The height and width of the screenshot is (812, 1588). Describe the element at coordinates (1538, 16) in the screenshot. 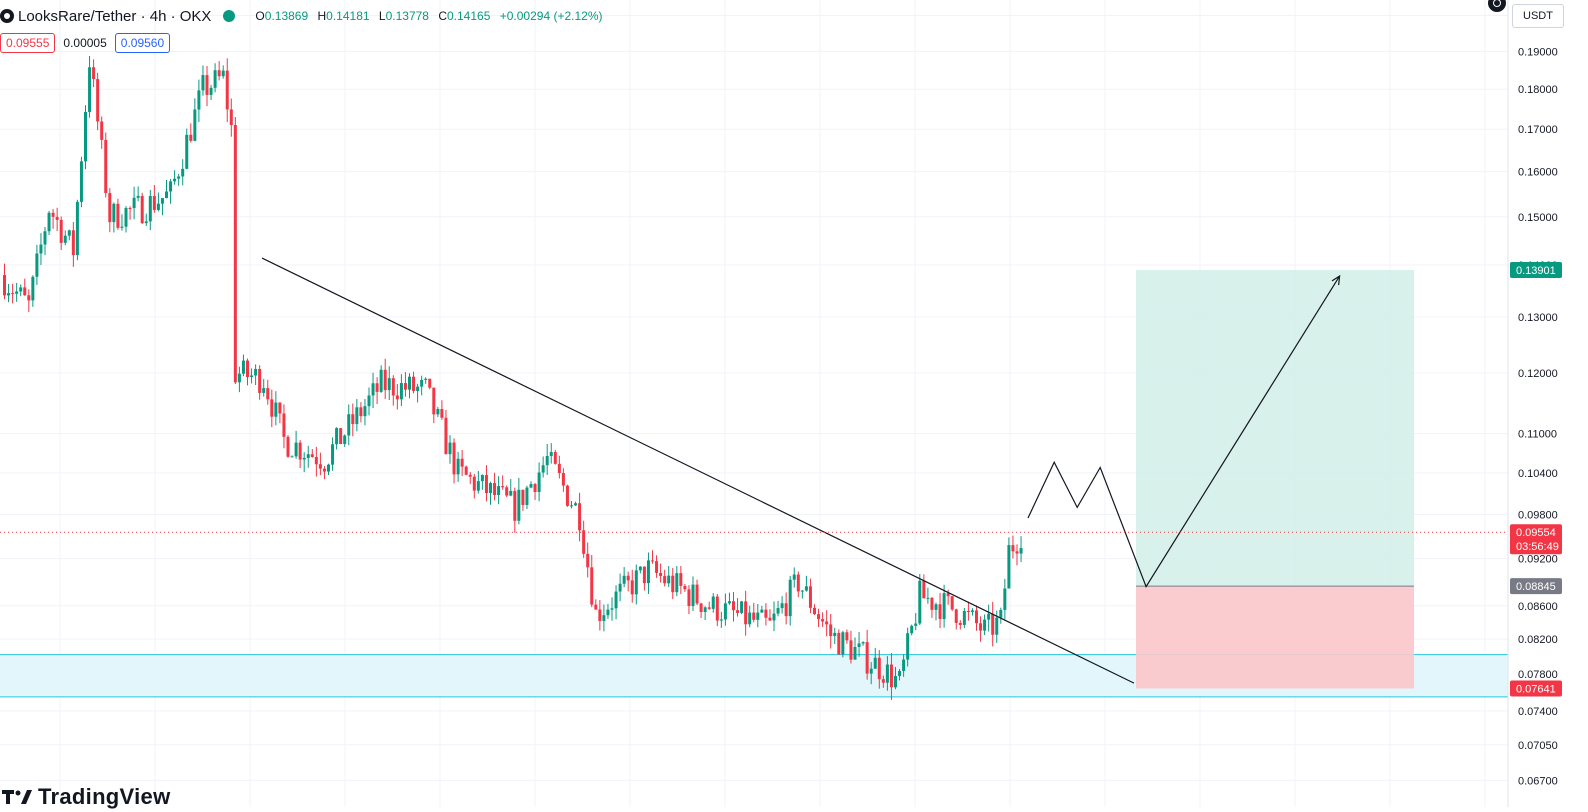

I see `currency-selector: USDT` at that location.